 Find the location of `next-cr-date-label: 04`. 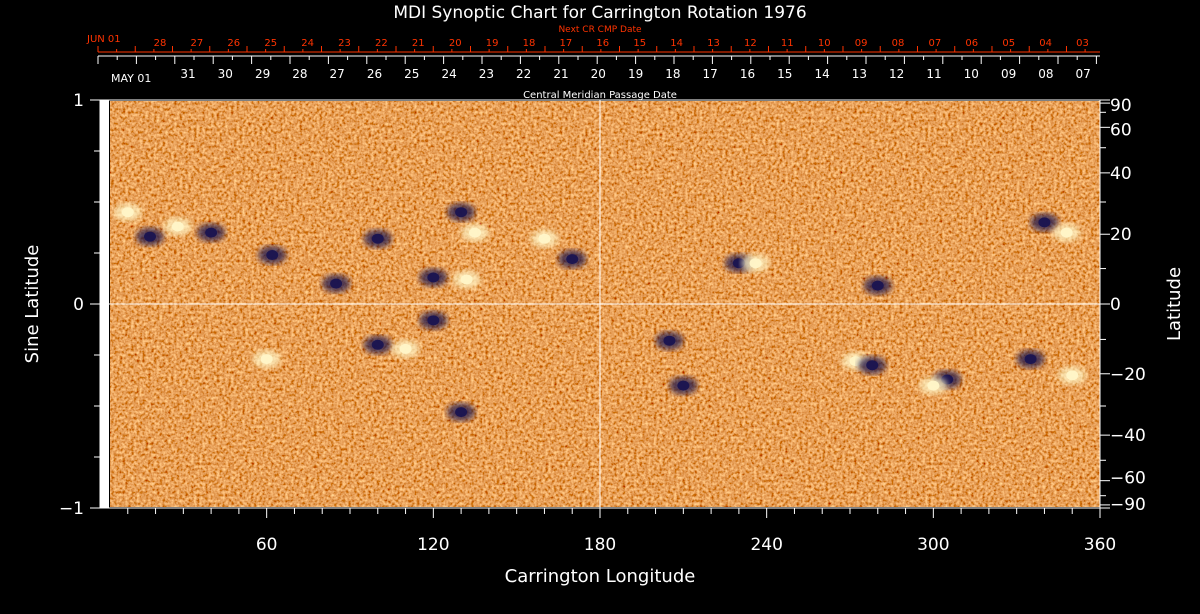

next-cr-date-label: 04 is located at coordinates (1045, 43).